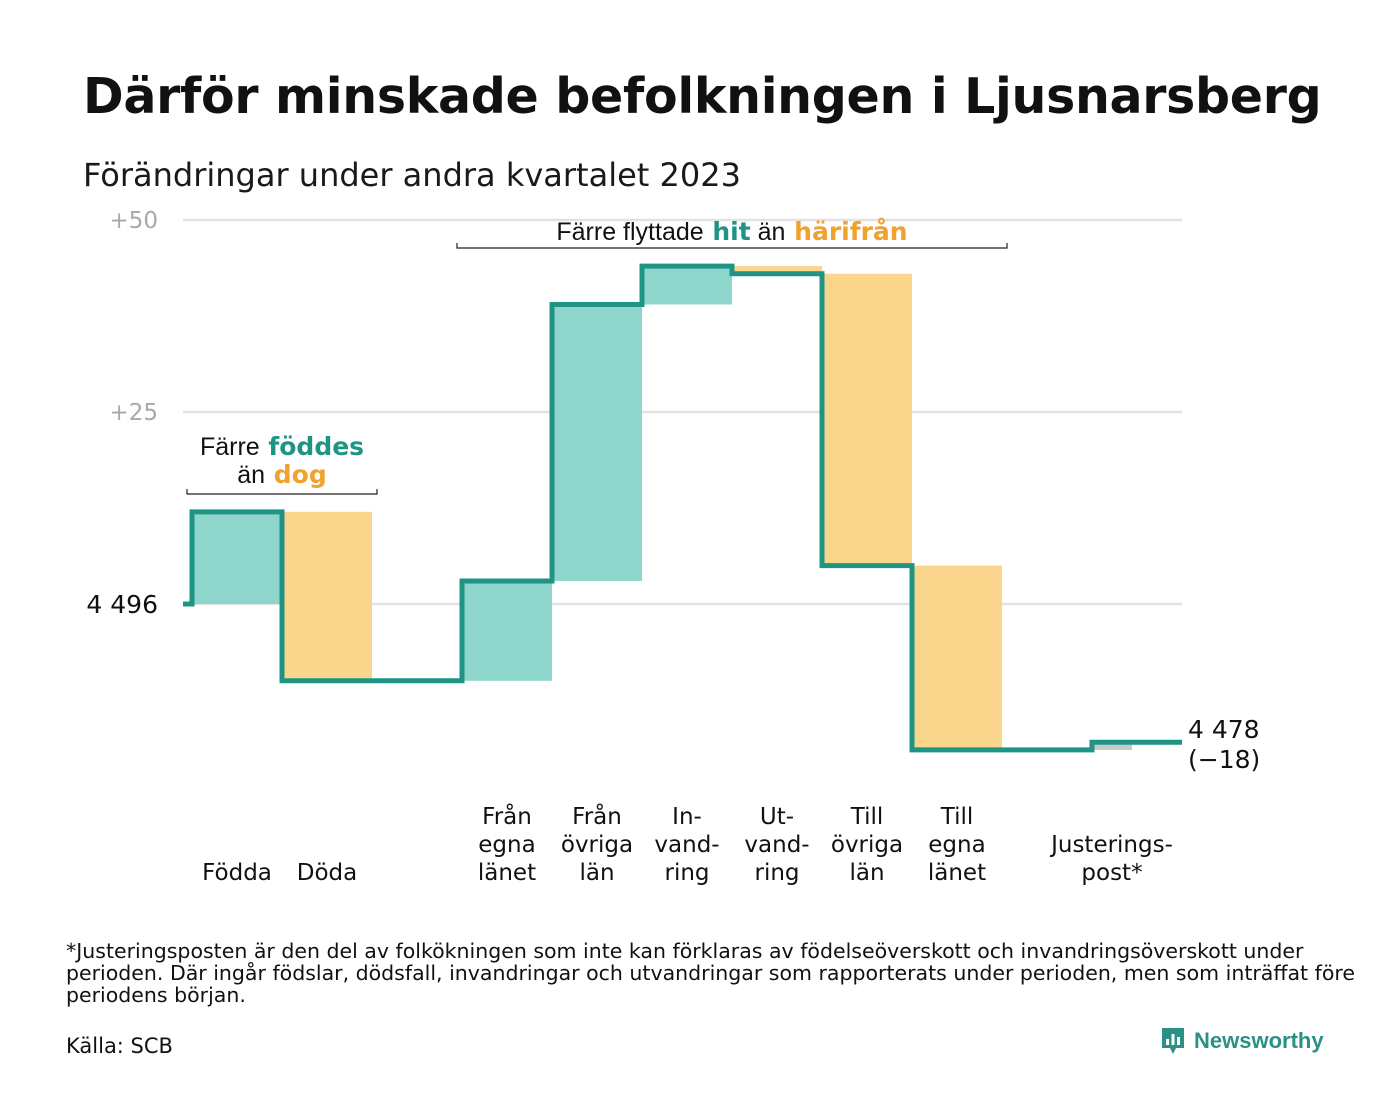 This screenshot has height=1120, width=1400. What do you see at coordinates (846, 231) in the screenshot?
I see `annotation-migration-label-part: härifrån` at bounding box center [846, 231].